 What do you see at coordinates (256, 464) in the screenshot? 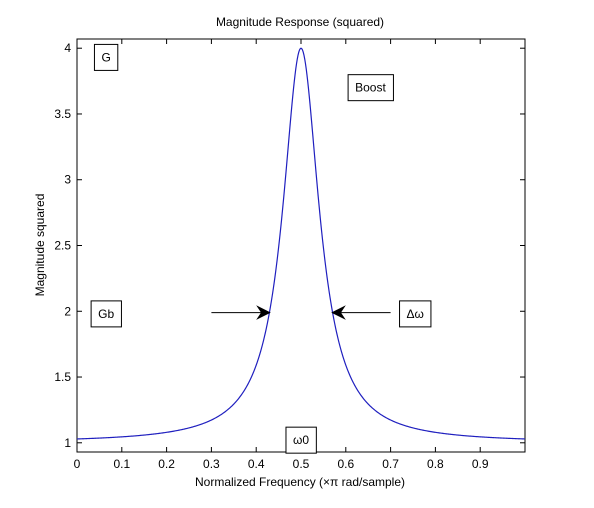
I see `x-tick-label: 0.4` at bounding box center [256, 464].